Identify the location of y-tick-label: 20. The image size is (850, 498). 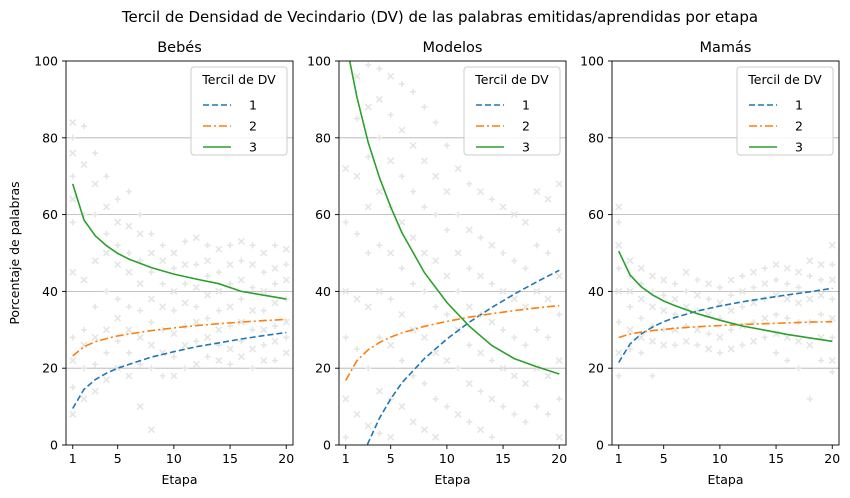
(323, 368).